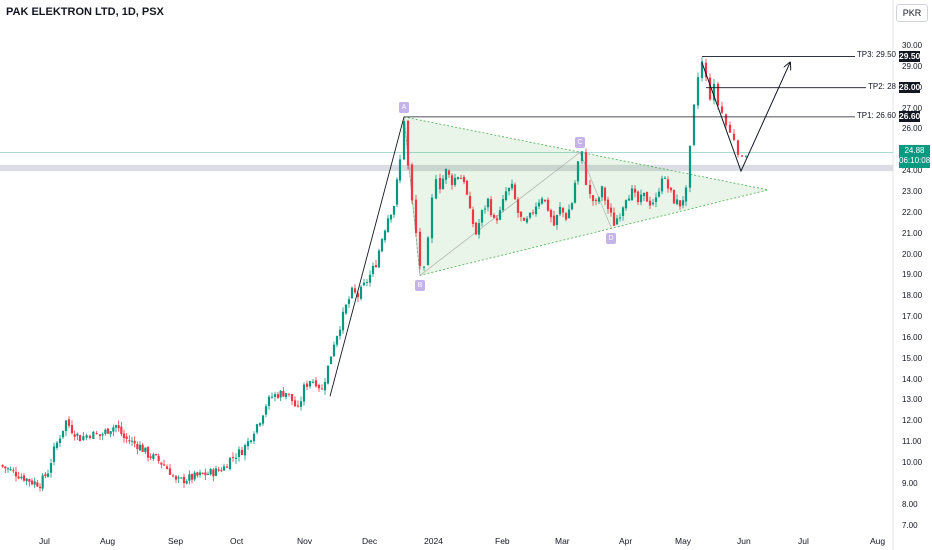  I want to click on y-tick-label: 22.00, so click(912, 212).